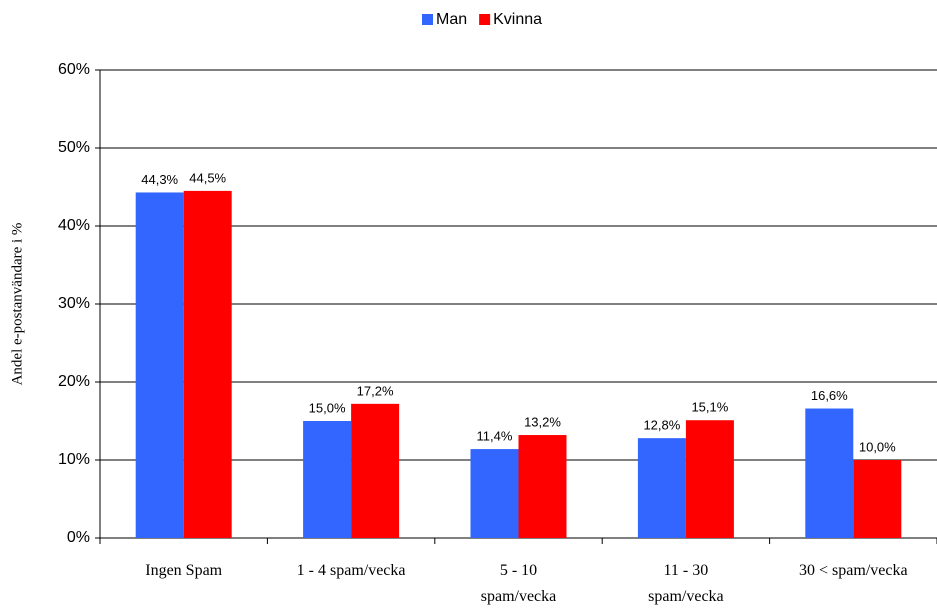  Describe the element at coordinates (159, 179) in the screenshot. I see `value-label: 44,3%` at that location.